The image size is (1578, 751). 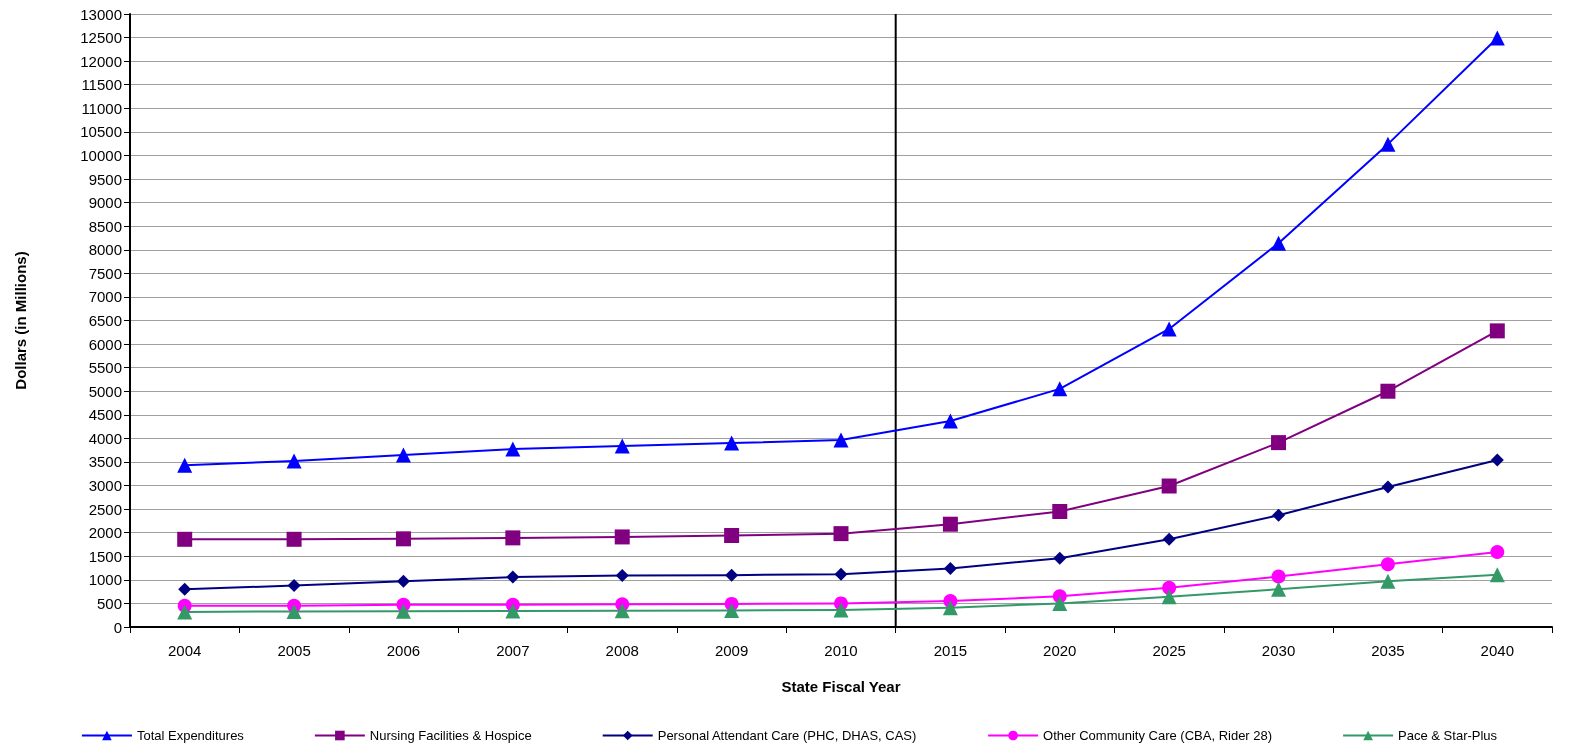 What do you see at coordinates (1169, 650) in the screenshot?
I see `x-tick-label: 2025` at bounding box center [1169, 650].